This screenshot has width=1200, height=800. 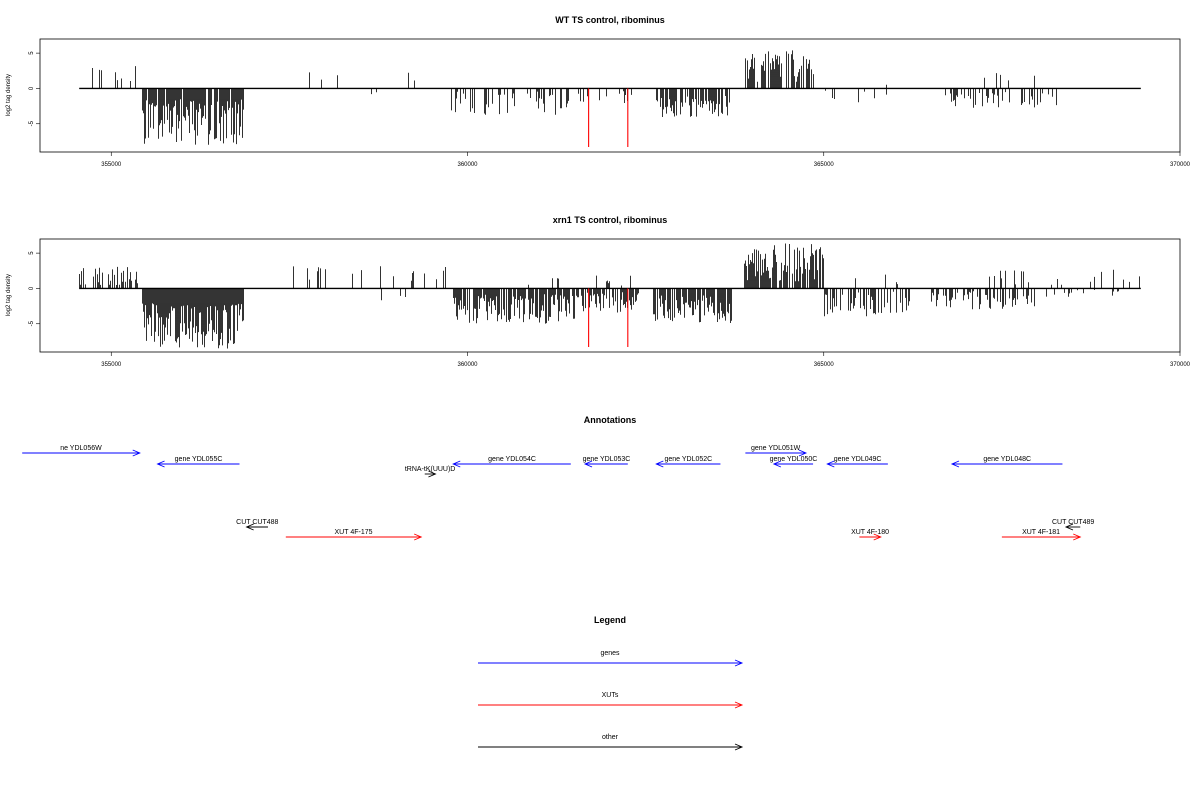 I want to click on legend-title: Legend, so click(x=610, y=620).